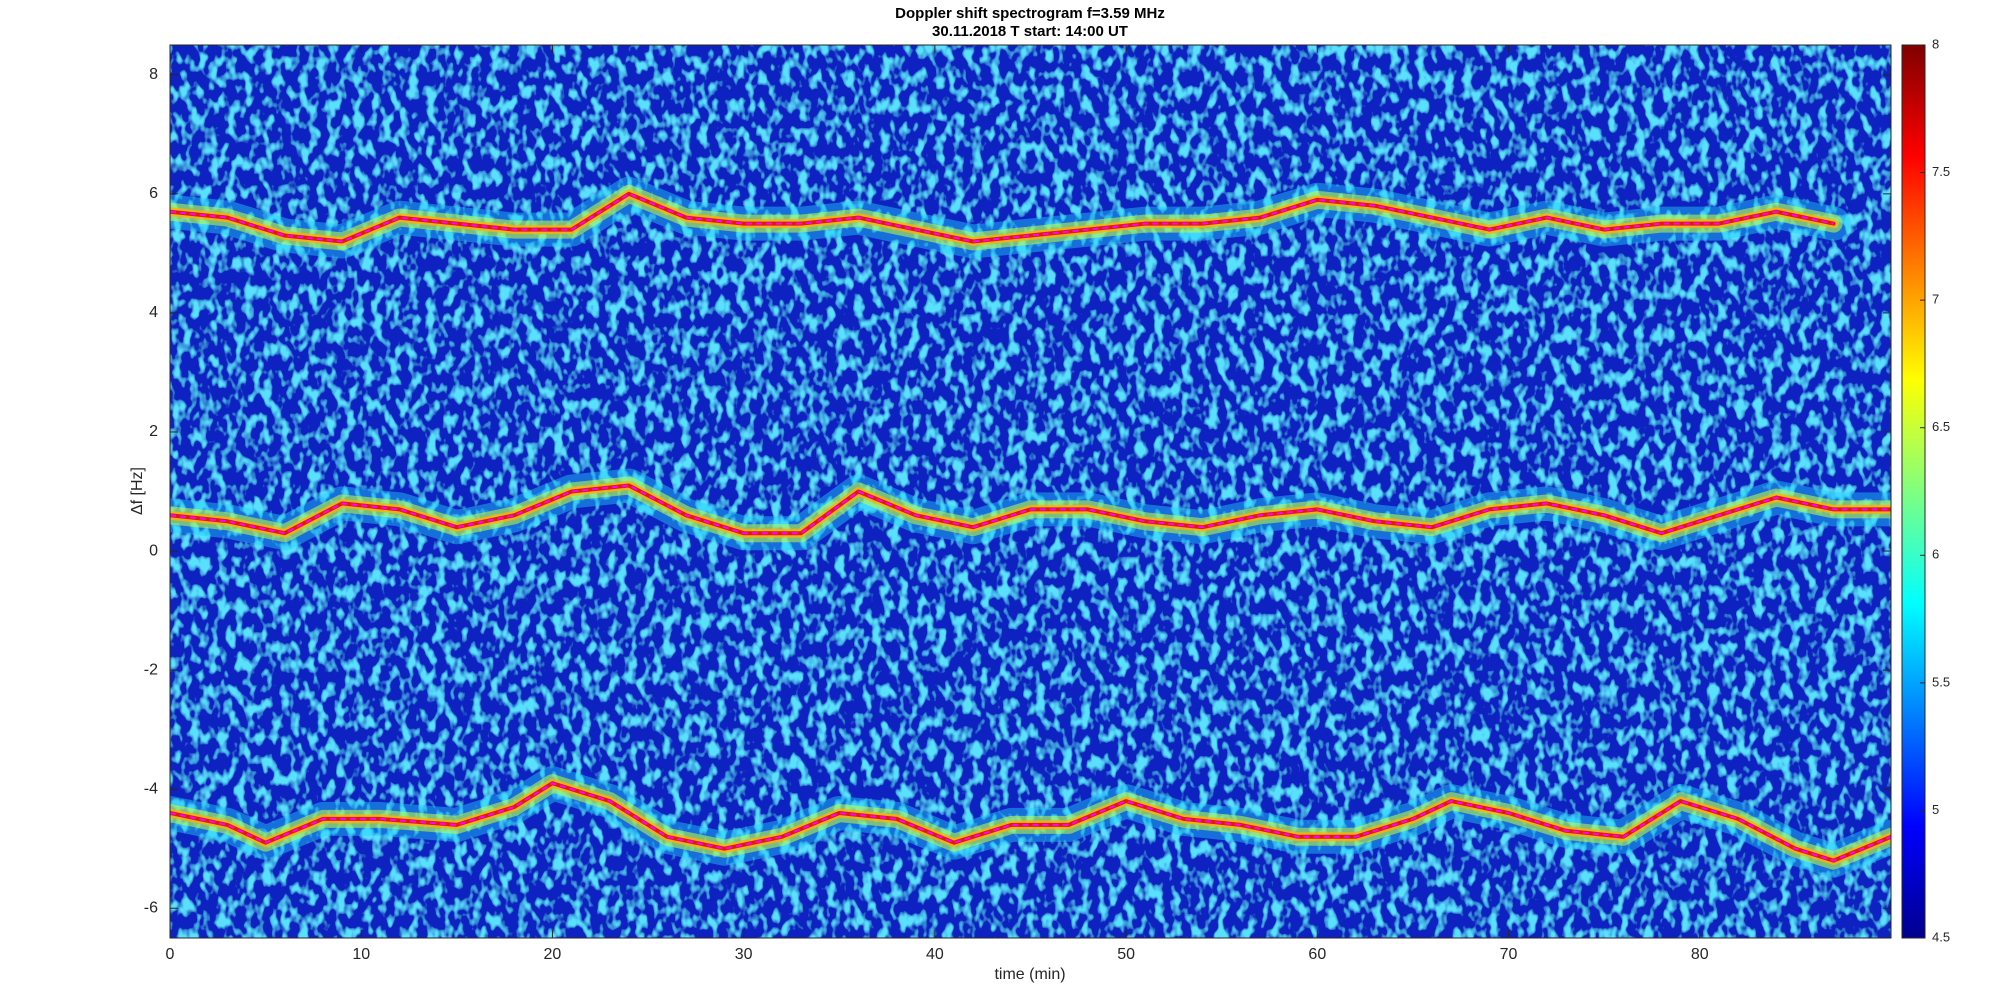 This screenshot has width=2000, height=1003. I want to click on y-axis-label: Δf [Hz], so click(137, 491).